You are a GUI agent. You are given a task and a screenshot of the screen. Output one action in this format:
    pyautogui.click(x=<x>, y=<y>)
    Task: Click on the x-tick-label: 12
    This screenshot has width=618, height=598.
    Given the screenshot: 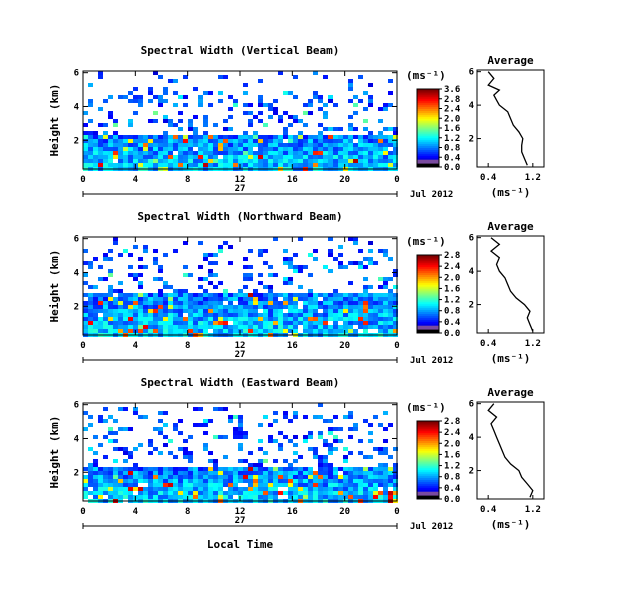 What is the action you would take?
    pyautogui.click(x=240, y=512)
    